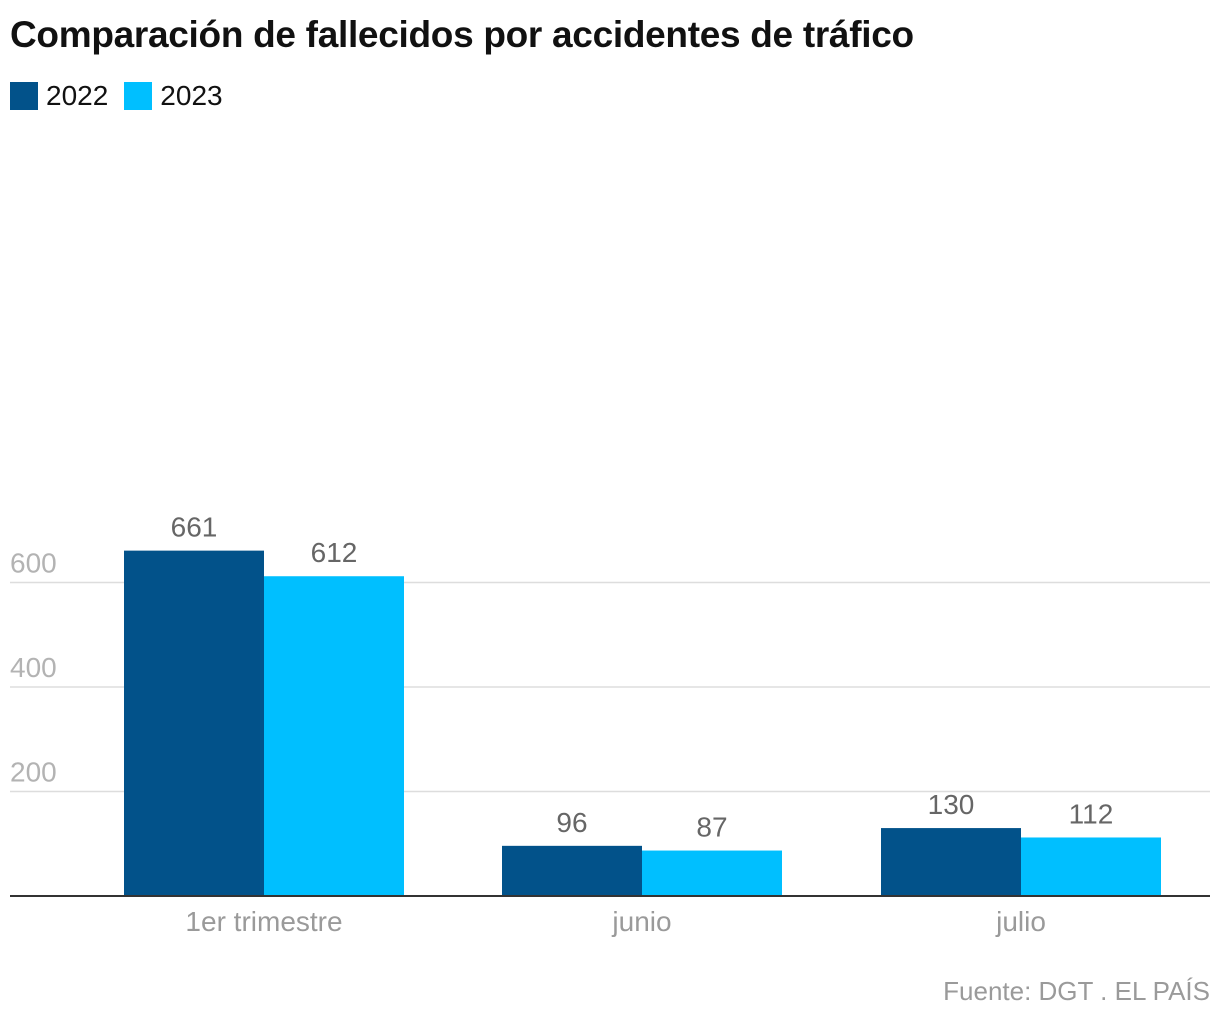 The height and width of the screenshot is (1020, 1220). What do you see at coordinates (263, 921) in the screenshot?
I see `x-tick-label-0: 1er trimestre` at bounding box center [263, 921].